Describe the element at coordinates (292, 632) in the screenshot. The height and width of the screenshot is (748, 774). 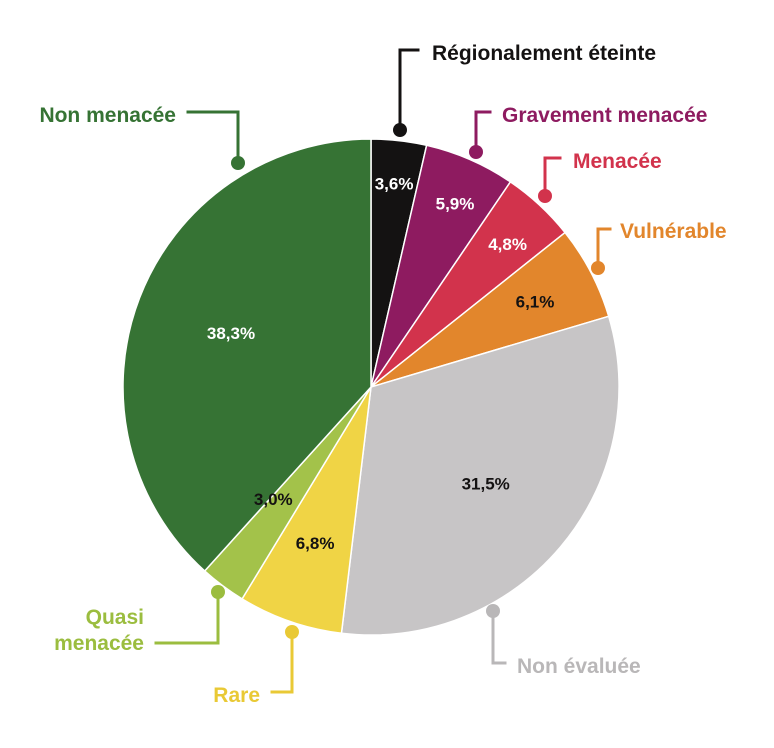
I see `callout-dot-rare` at that location.